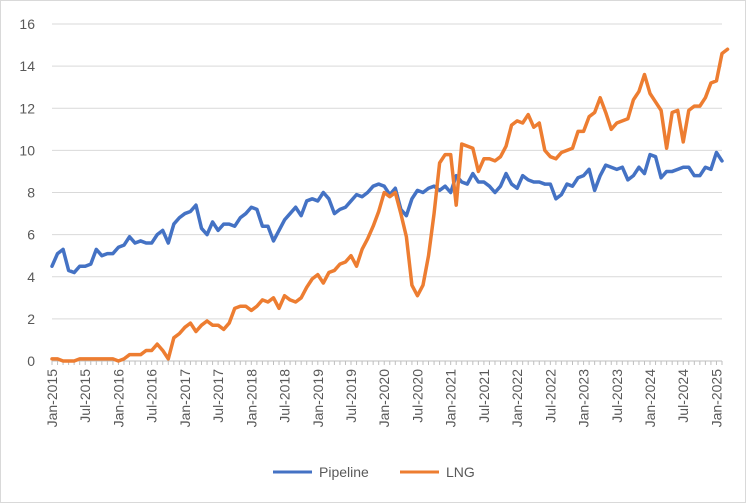 This screenshot has width=746, height=503. Describe the element at coordinates (451, 398) in the screenshot. I see `x-tick-label: Jan-2021` at that location.